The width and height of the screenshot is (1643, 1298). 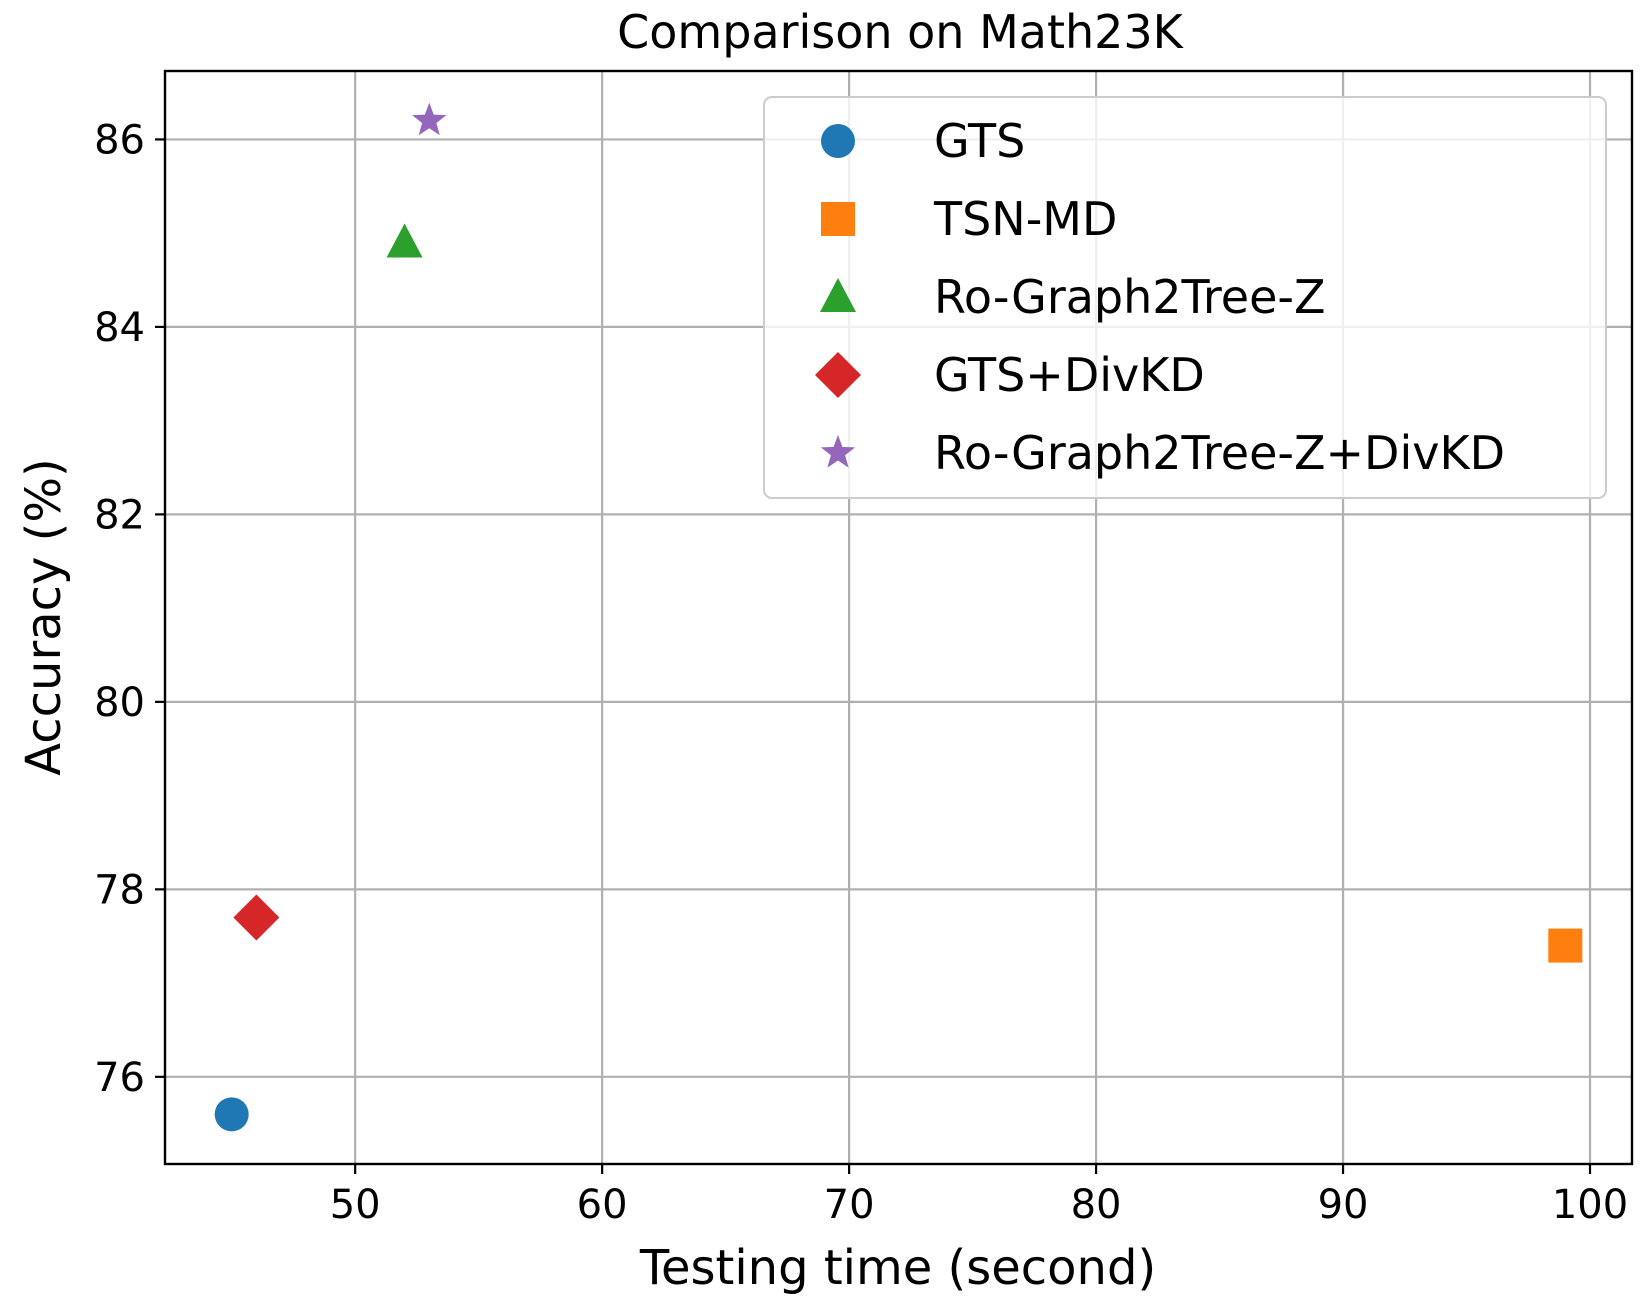 I want to click on legend-marker-ro-graph2tree-z, so click(x=838, y=295).